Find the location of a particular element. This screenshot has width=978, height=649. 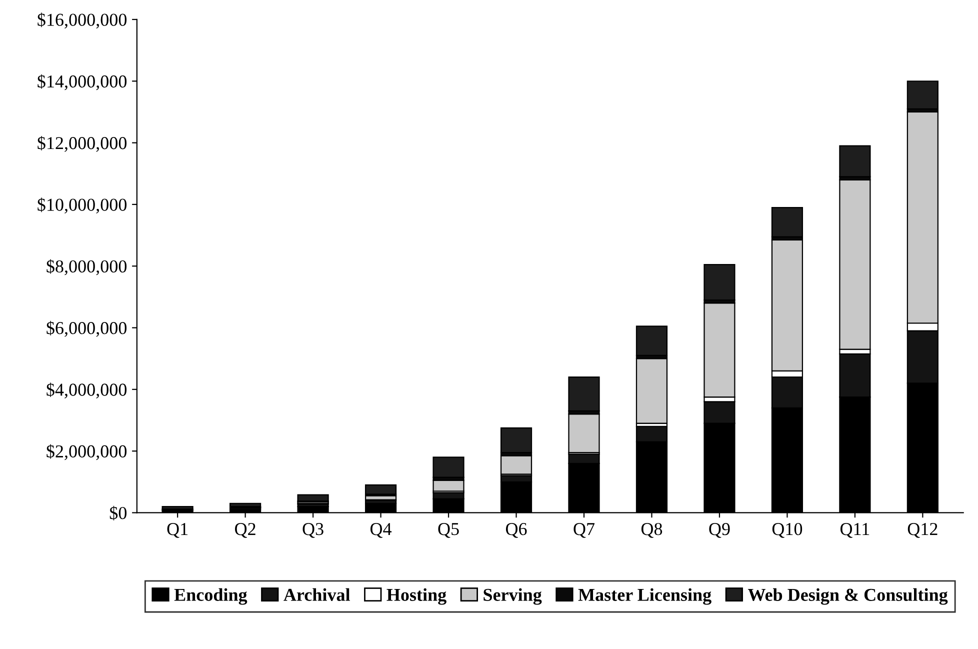

y-tick-label: $4,000,000 is located at coordinates (86, 390).